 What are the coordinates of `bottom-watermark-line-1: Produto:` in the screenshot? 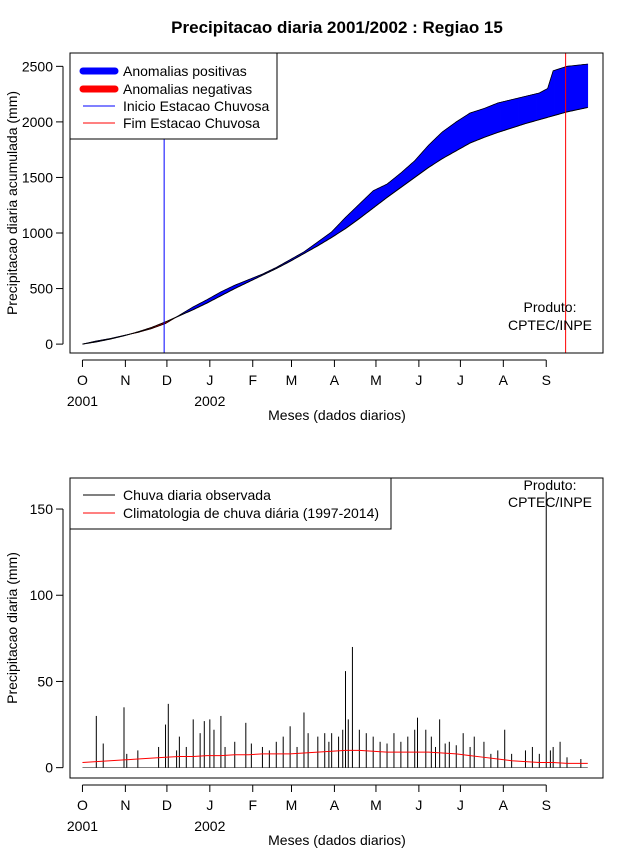 It's located at (550, 485).